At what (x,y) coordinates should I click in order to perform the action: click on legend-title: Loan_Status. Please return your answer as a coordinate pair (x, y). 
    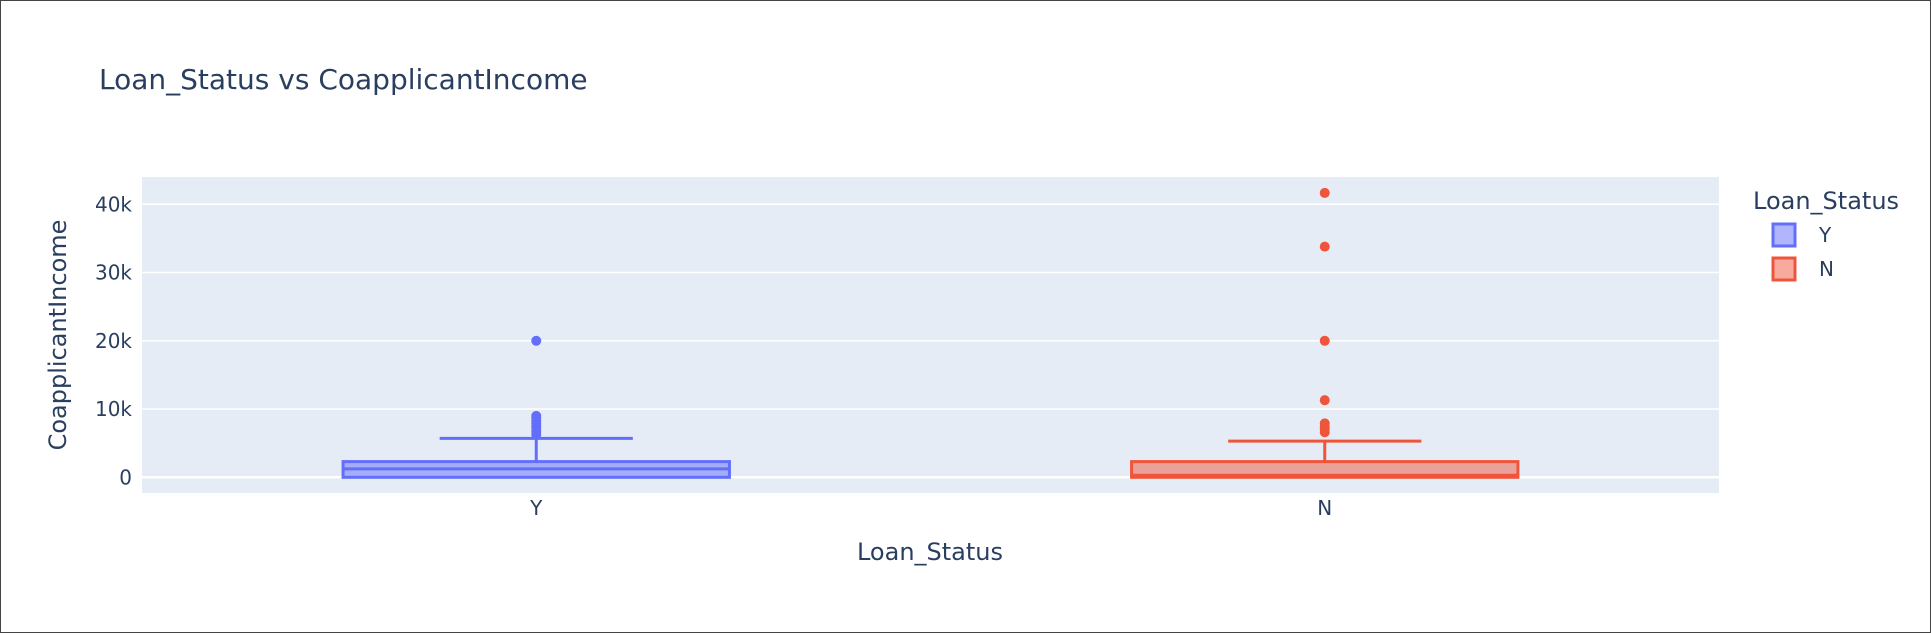
    Looking at the image, I should click on (1826, 201).